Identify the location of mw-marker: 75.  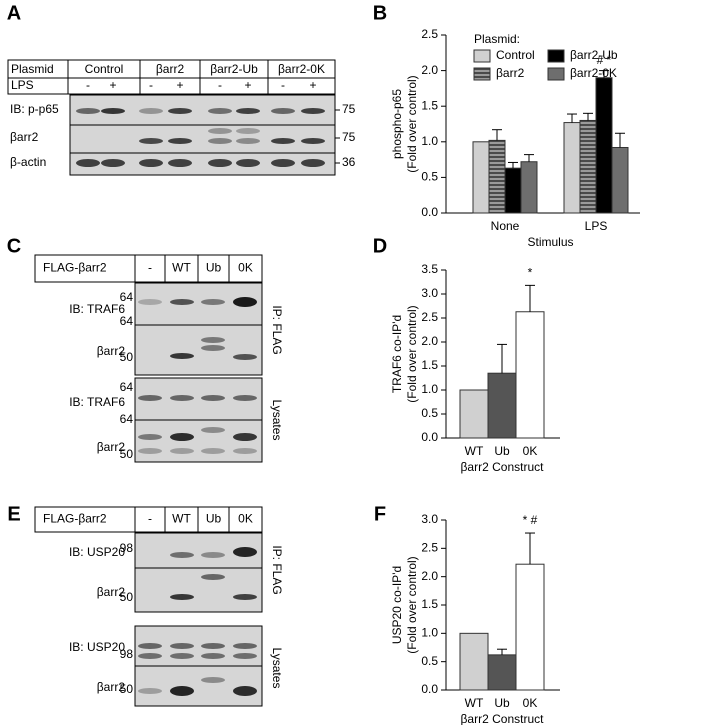
(349, 109).